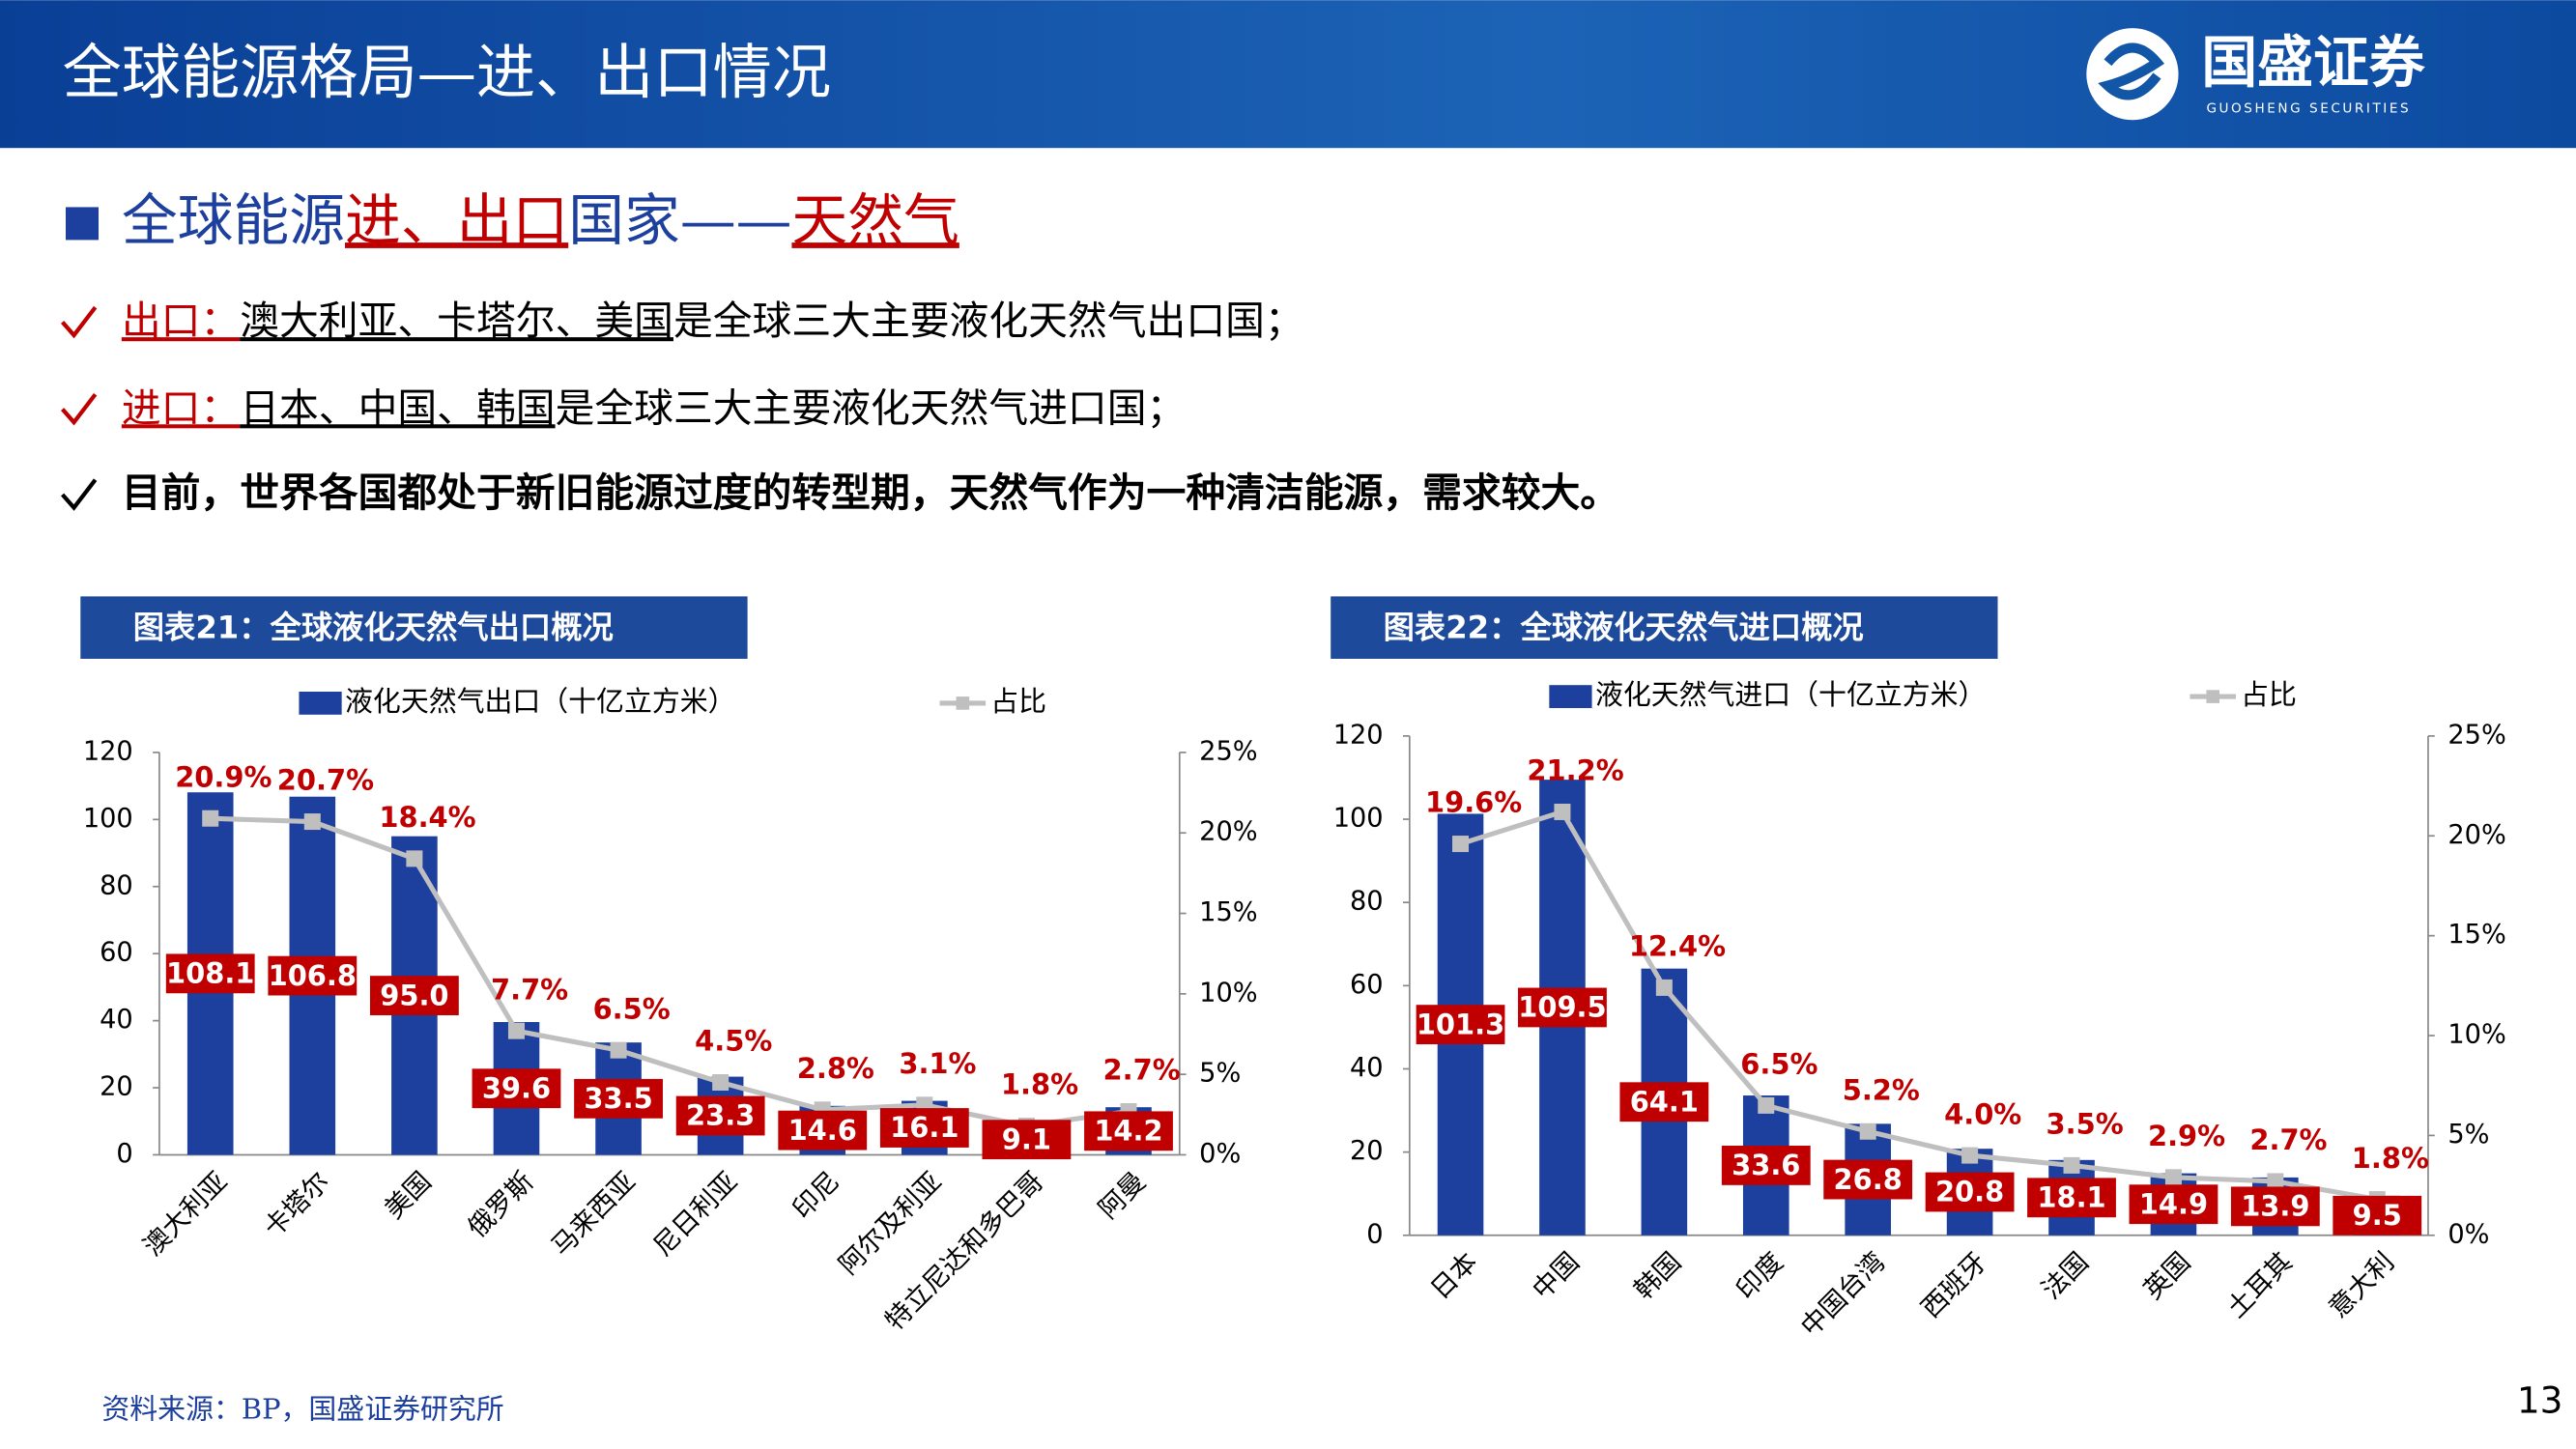  Describe the element at coordinates (234, 220) in the screenshot. I see `heading-part: 全球能源` at that location.